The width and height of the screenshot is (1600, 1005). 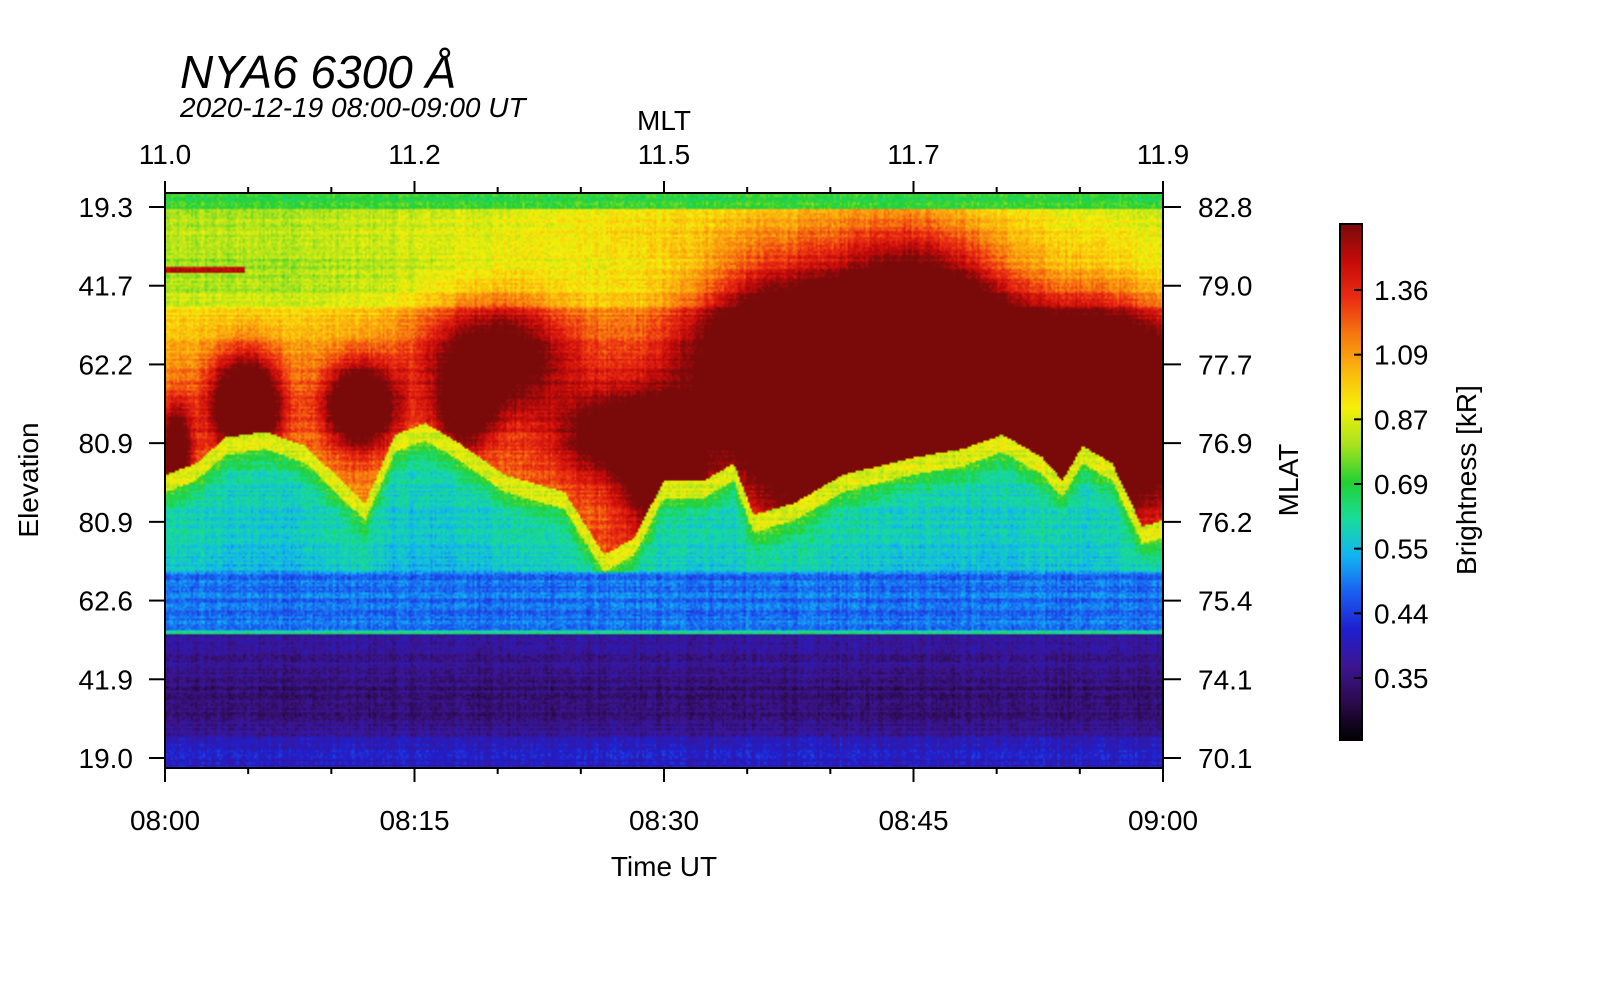 I want to click on chart-title: NYA6 6300 Å, so click(x=318, y=72).